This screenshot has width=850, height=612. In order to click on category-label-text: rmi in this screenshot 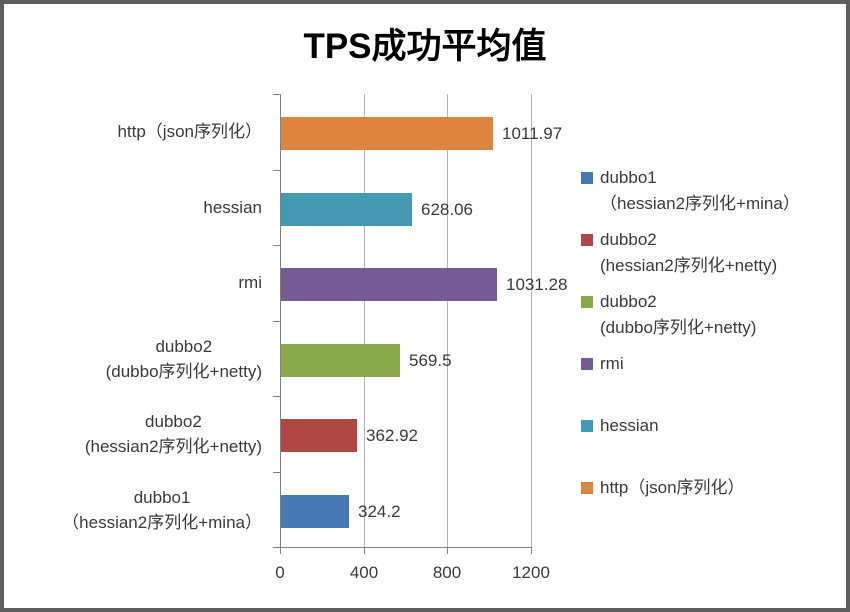, I will do `click(250, 283)`.